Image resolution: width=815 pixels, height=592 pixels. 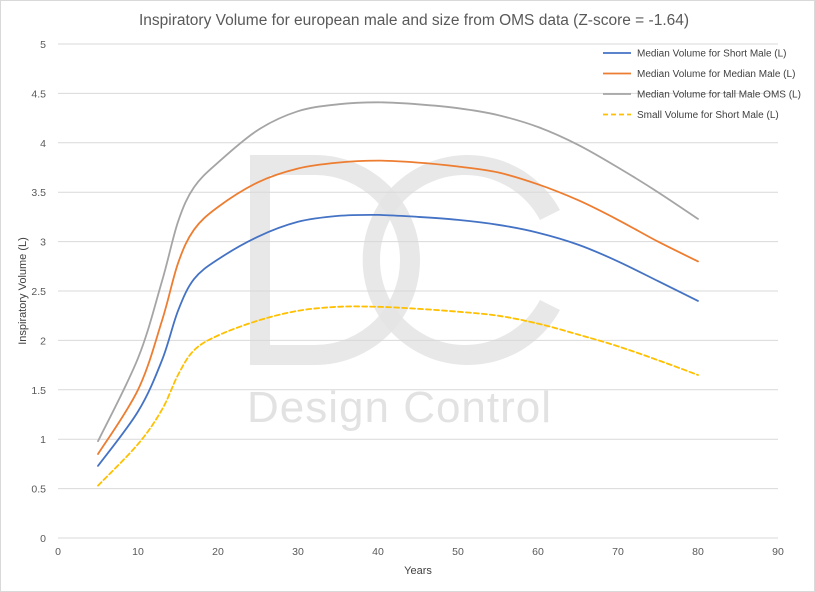 What do you see at coordinates (38, 193) in the screenshot?
I see `y-tick-label: 3.5` at bounding box center [38, 193].